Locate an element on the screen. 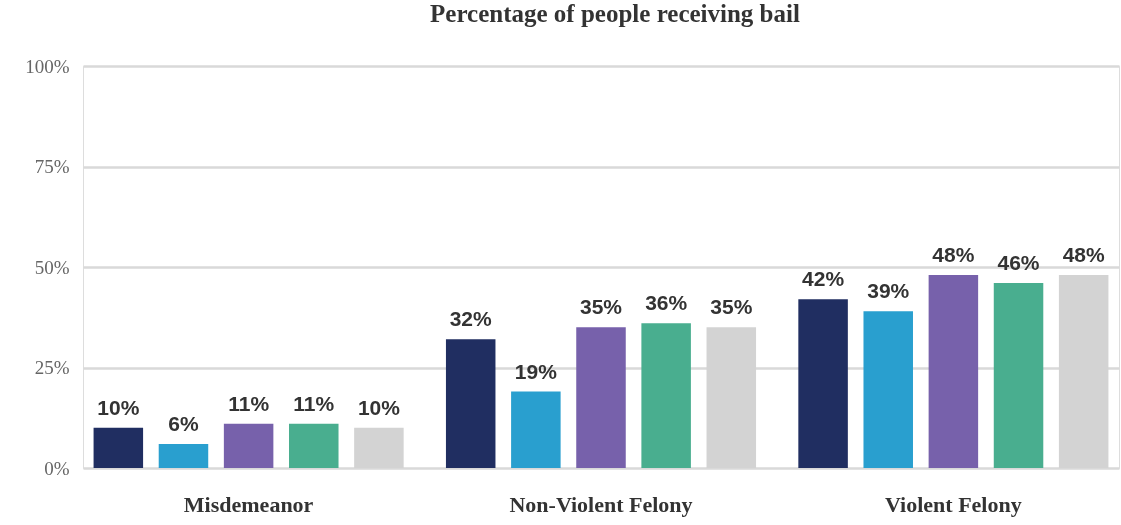  x-tick-label: Non-Violent Felony is located at coordinates (601, 504).